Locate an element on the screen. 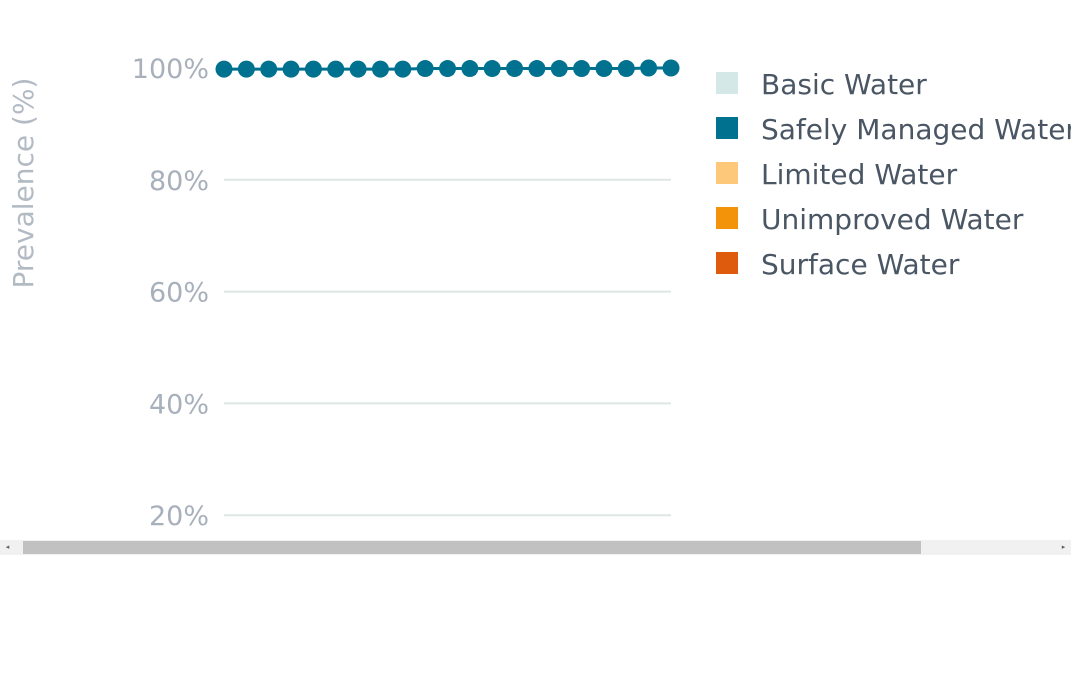  scrollbar-thumb is located at coordinates (472, 547).